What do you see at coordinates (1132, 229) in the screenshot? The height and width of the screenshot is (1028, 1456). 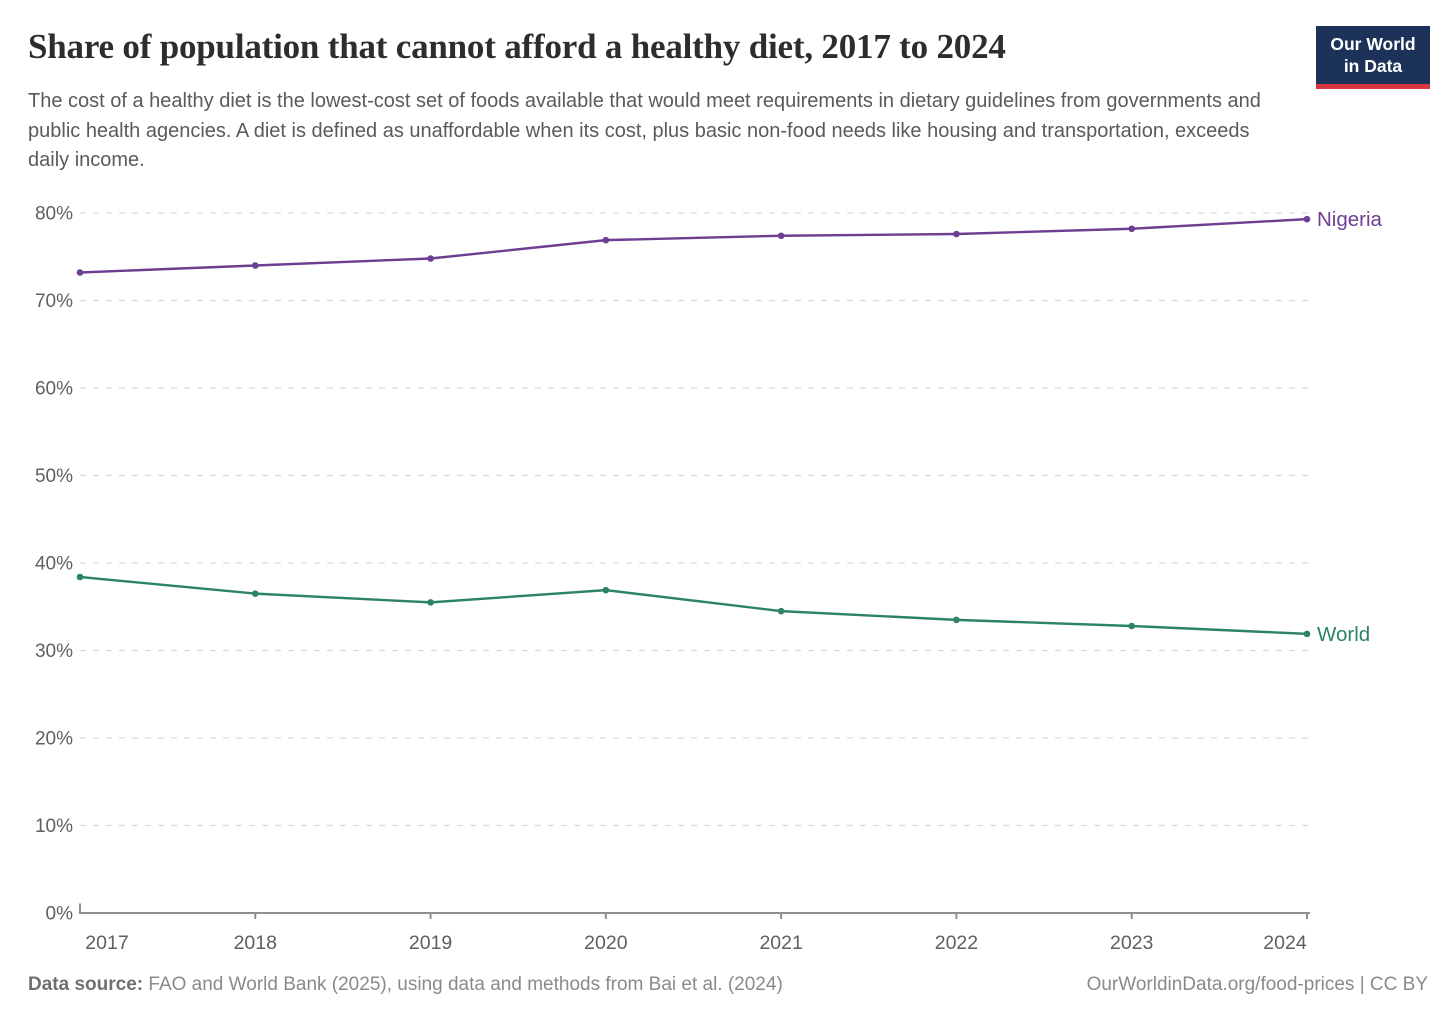 I see `data-point-nigeria-2023` at bounding box center [1132, 229].